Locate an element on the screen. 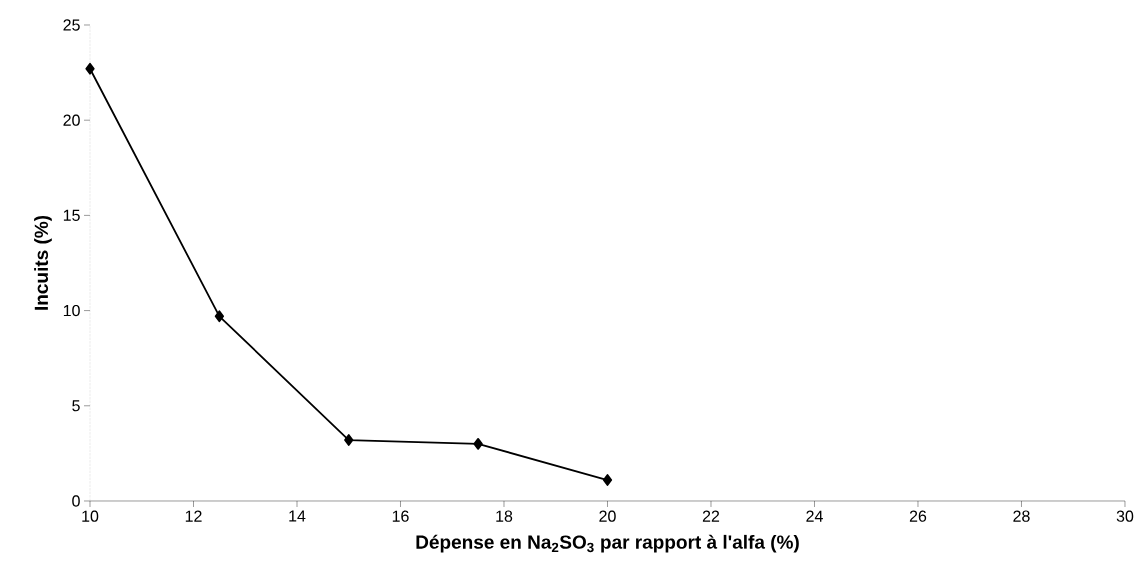 The width and height of the screenshot is (1138, 588). x-tick-label: 30 is located at coordinates (1125, 516).